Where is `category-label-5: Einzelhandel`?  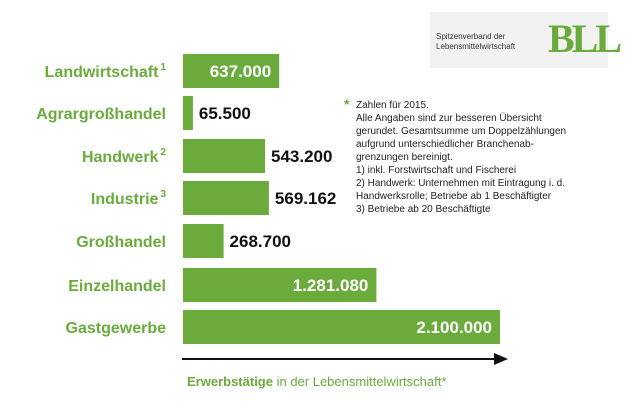
category-label-5: Einzelhandel is located at coordinates (117, 286).